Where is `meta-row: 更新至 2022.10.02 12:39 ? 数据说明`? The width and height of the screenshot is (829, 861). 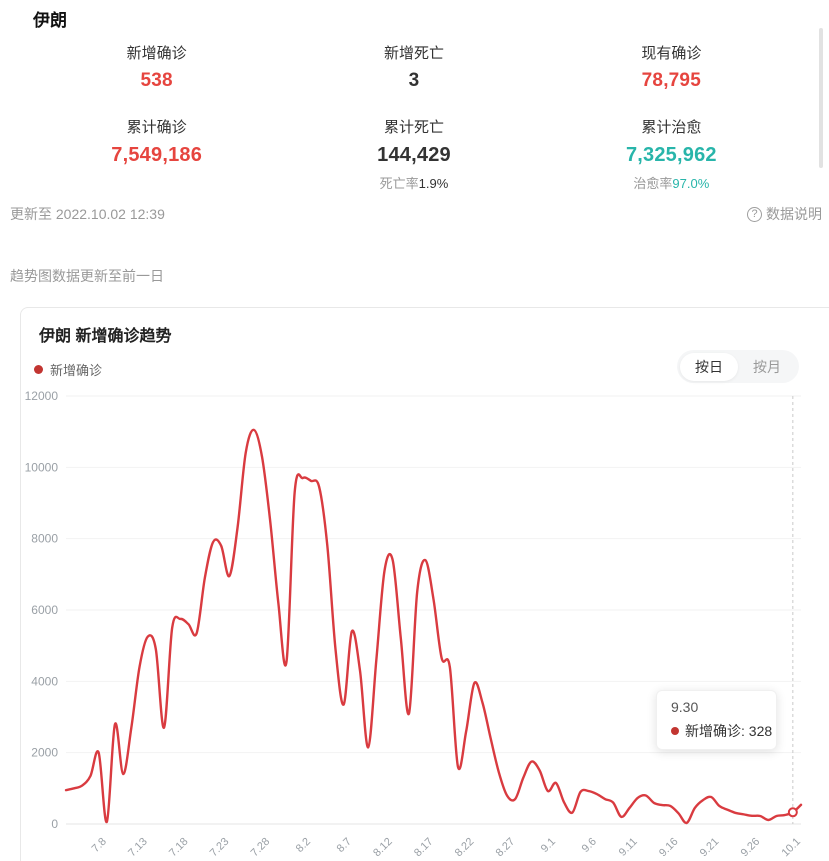
meta-row: 更新至 2022.10.02 12:39 ? 数据说明 is located at coordinates (416, 214).